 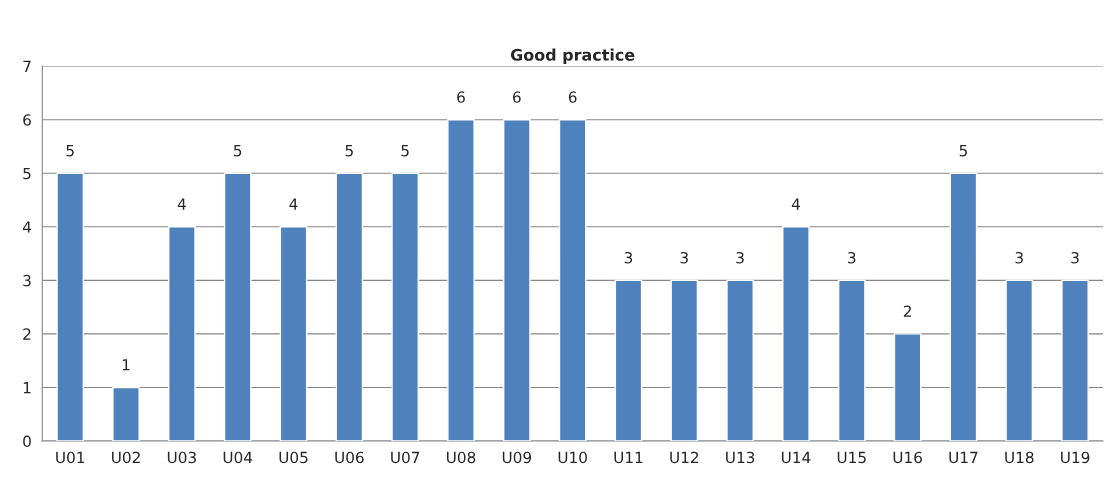 What do you see at coordinates (349, 457) in the screenshot?
I see `x-tick-label: U06` at bounding box center [349, 457].